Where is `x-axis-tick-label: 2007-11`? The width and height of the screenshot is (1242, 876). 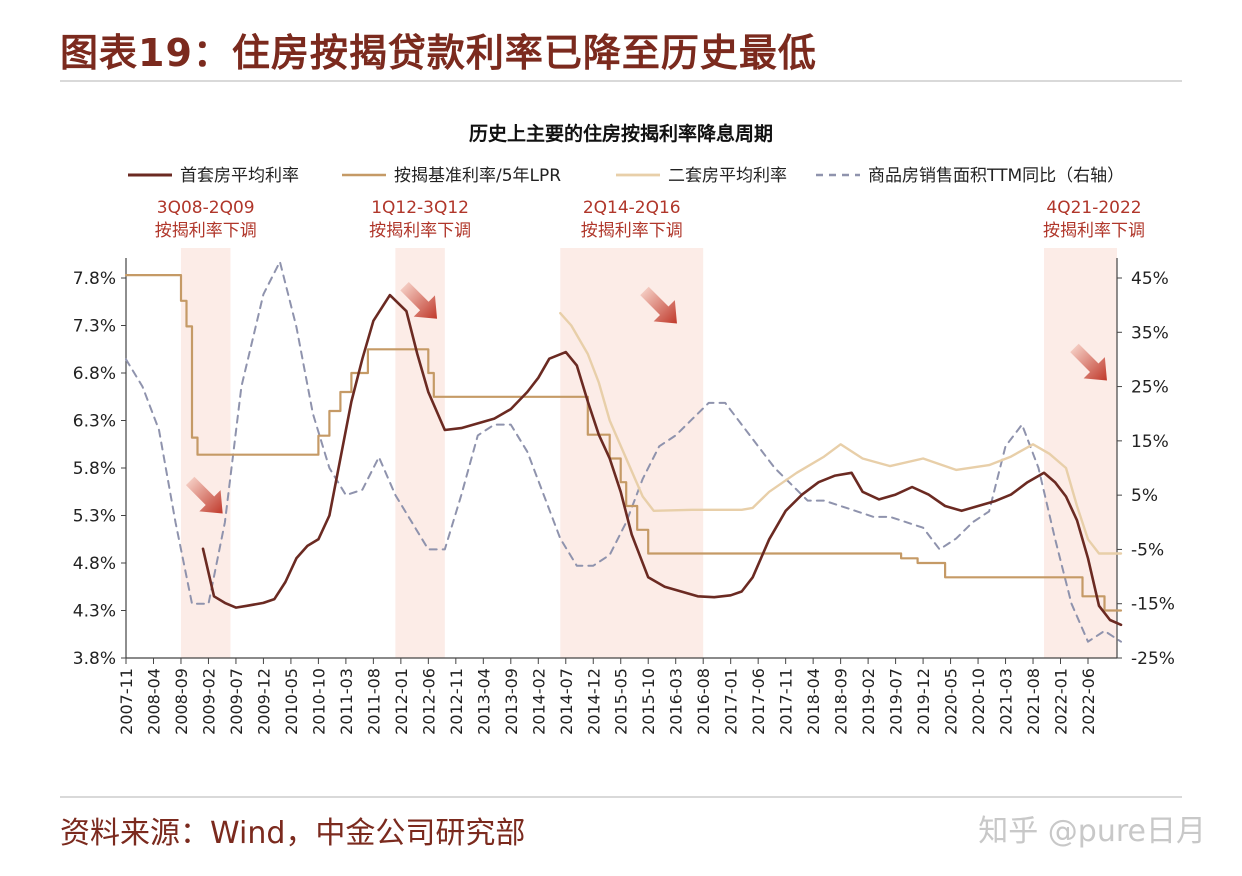 x-axis-tick-label: 2007-11 is located at coordinates (126, 701).